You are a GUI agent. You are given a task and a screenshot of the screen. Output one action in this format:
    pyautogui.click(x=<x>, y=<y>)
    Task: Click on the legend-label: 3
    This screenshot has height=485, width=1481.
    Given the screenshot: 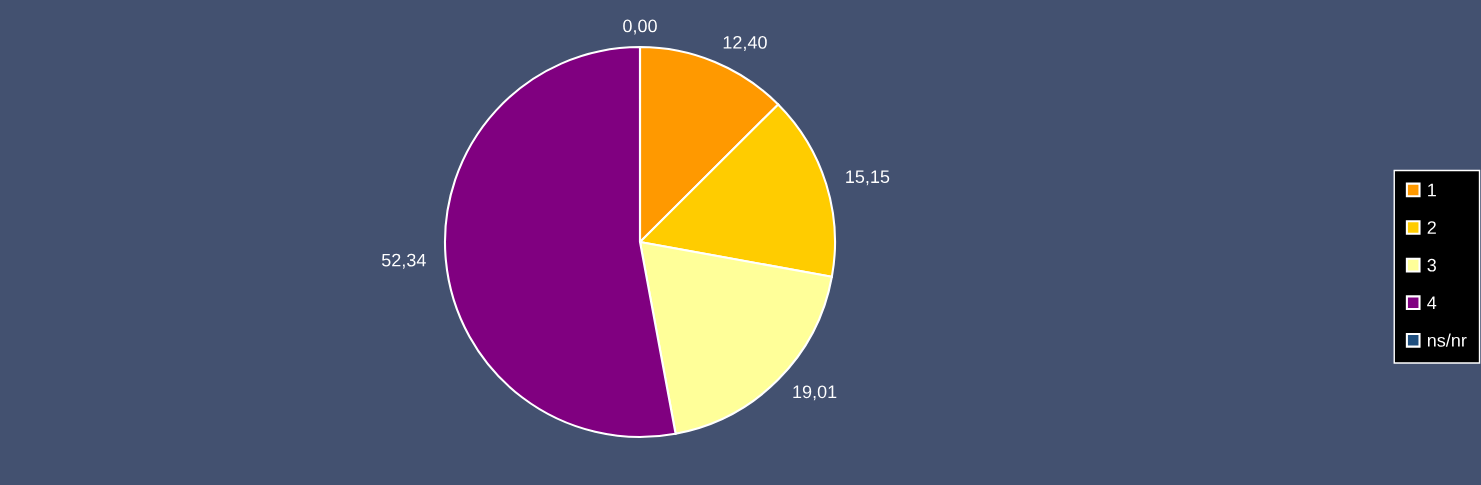 What is the action you would take?
    pyautogui.click(x=1431, y=265)
    